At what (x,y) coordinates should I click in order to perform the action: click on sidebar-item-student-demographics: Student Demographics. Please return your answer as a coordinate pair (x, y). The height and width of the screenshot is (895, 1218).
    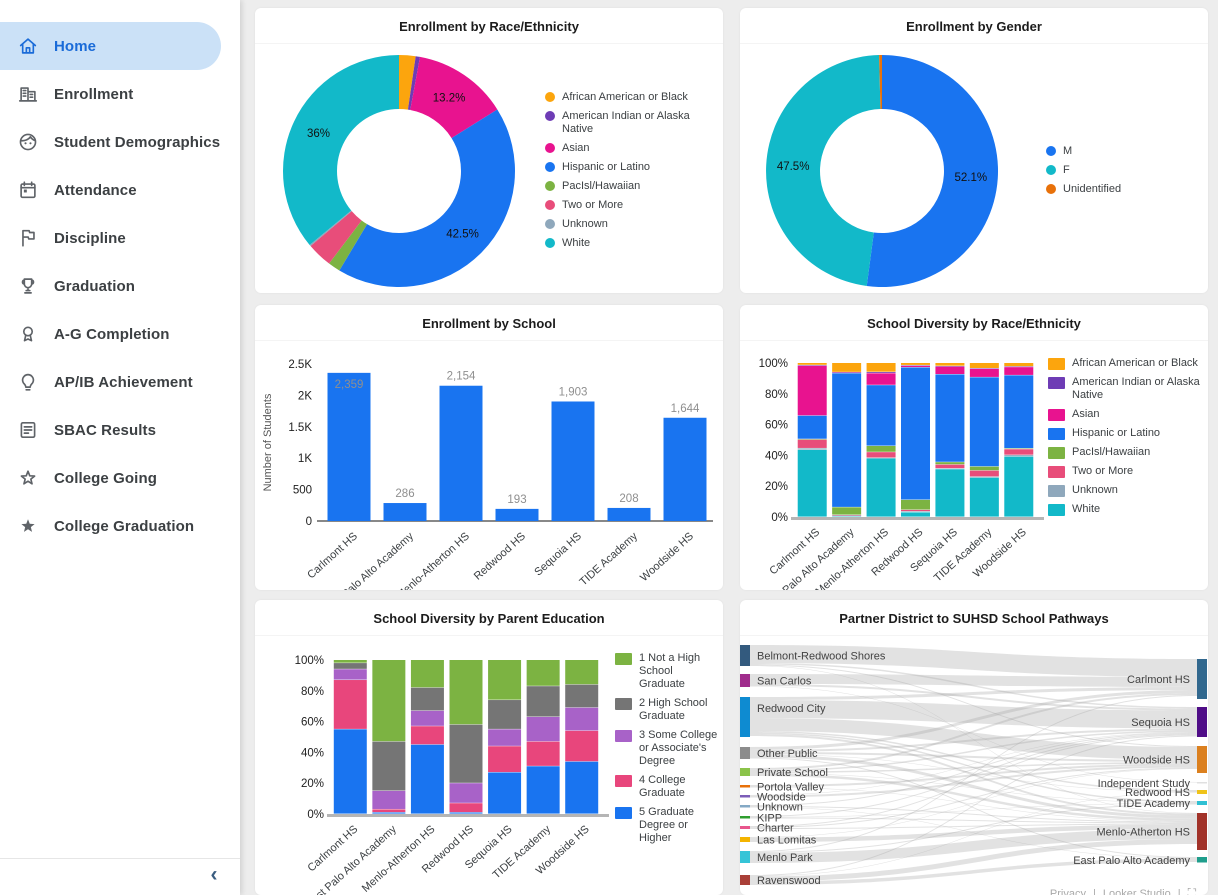
    Looking at the image, I should click on (110, 142).